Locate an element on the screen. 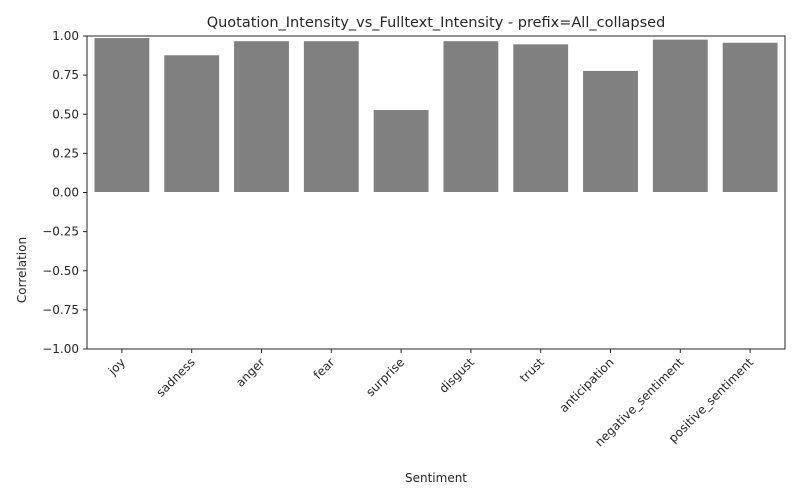 This screenshot has width=800, height=500. x-tick-label-fear: fear is located at coordinates (324, 368).